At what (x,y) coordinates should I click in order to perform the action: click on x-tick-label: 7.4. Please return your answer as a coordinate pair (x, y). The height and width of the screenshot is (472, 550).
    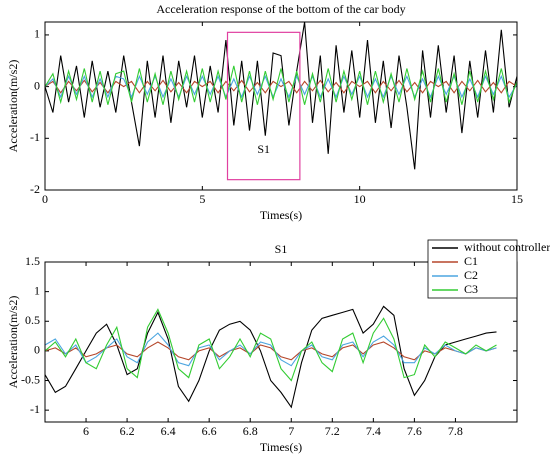
    Looking at the image, I should click on (373, 431).